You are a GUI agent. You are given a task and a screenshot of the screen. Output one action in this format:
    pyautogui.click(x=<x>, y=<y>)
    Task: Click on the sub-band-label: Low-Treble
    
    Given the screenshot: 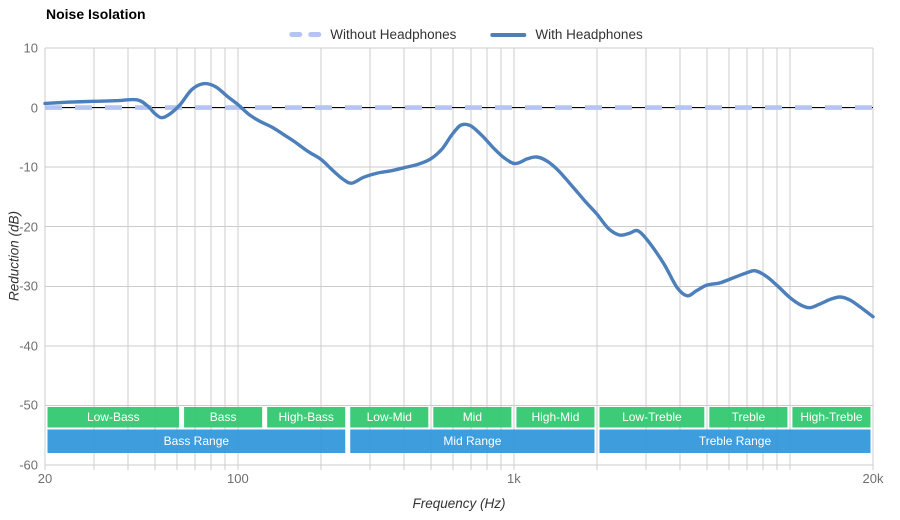 What is the action you would take?
    pyautogui.click(x=652, y=417)
    